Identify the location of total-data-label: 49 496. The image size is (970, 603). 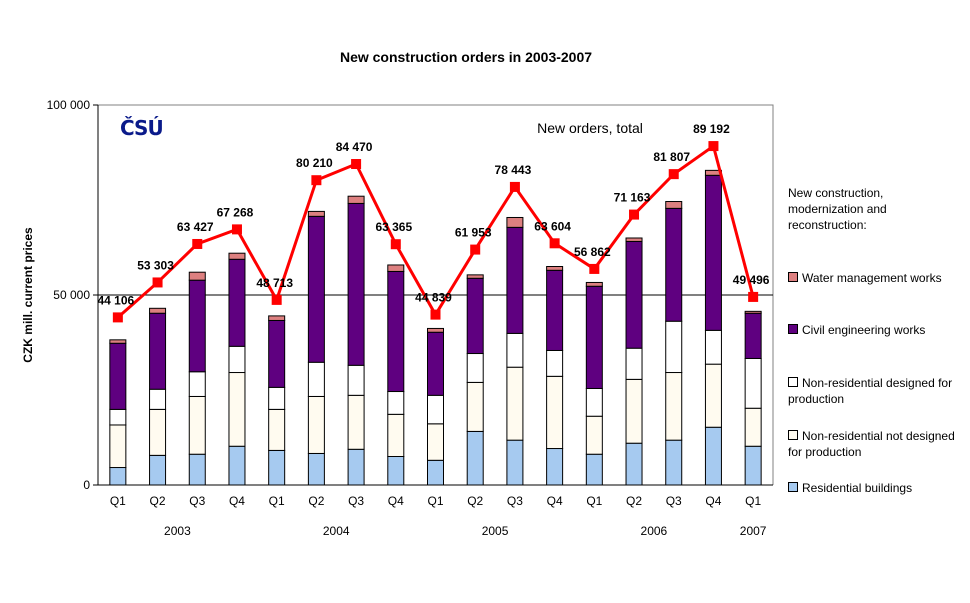
(751, 280).